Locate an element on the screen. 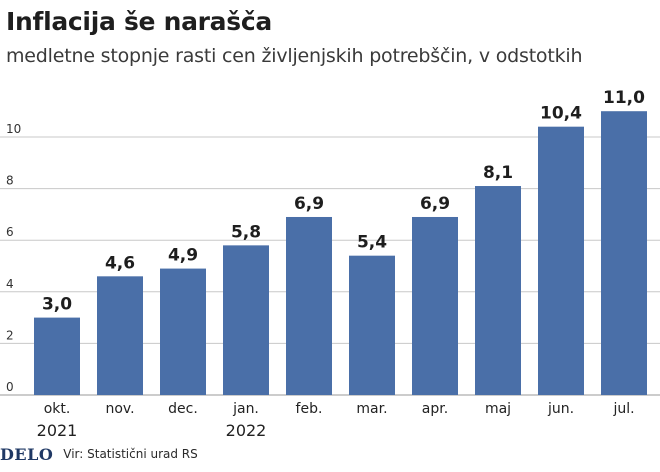 The width and height of the screenshot is (660, 472). x-tick-label: mar. is located at coordinates (371, 409).